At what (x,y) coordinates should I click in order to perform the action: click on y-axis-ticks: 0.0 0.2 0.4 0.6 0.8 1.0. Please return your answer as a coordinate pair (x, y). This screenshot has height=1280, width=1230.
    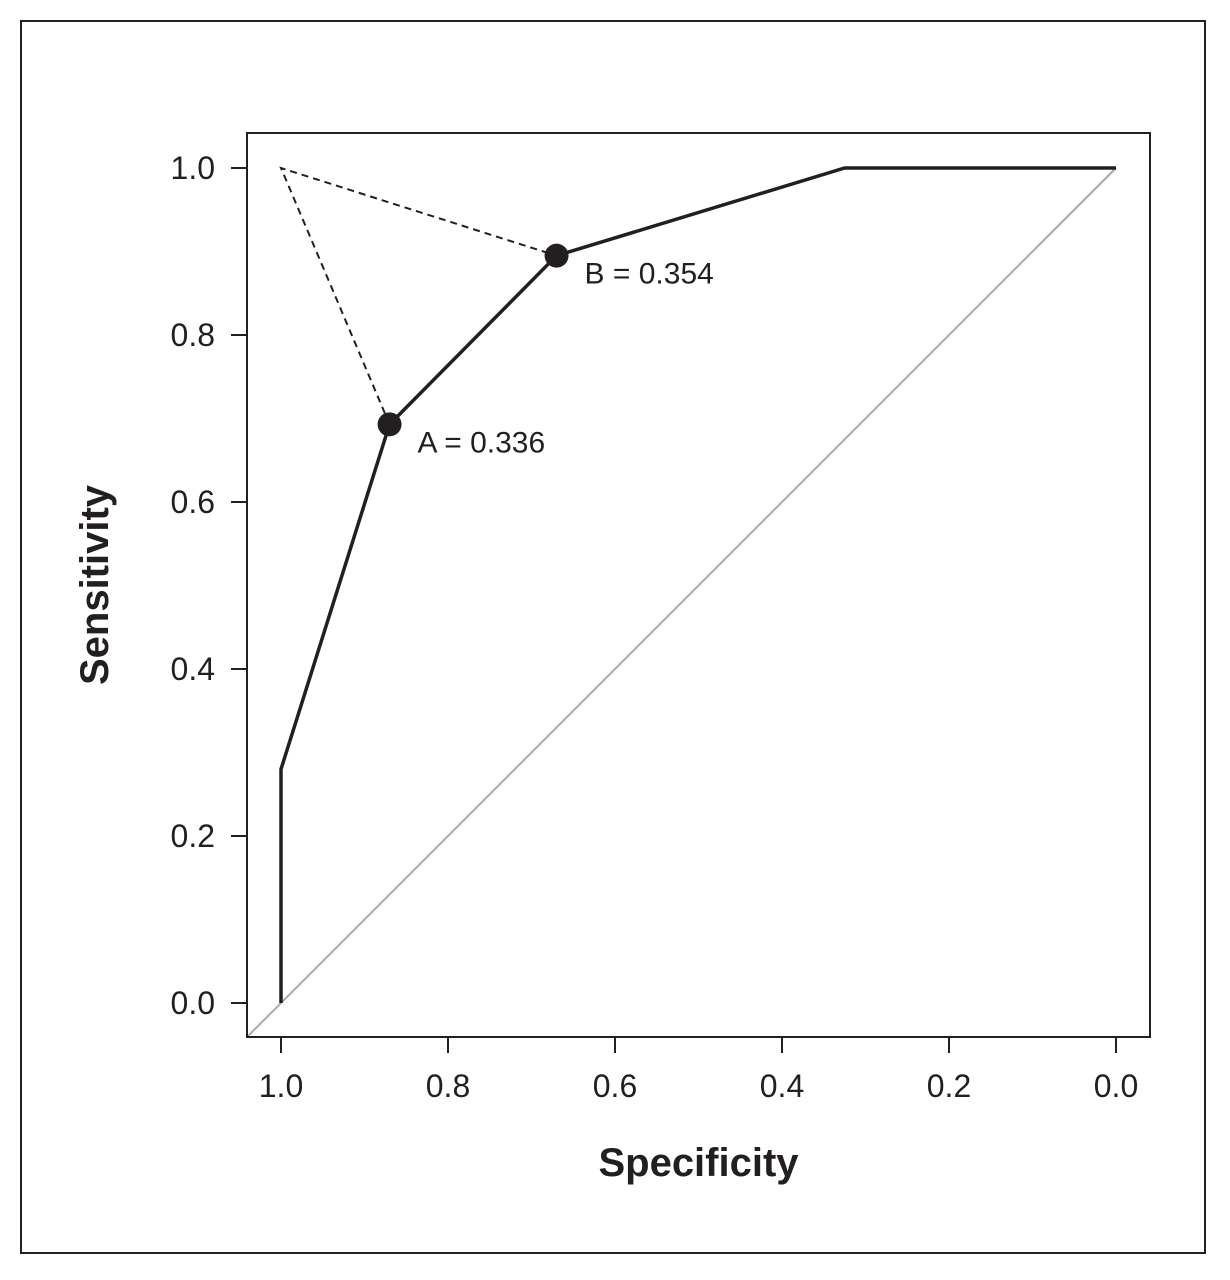
    Looking at the image, I should click on (209, 585).